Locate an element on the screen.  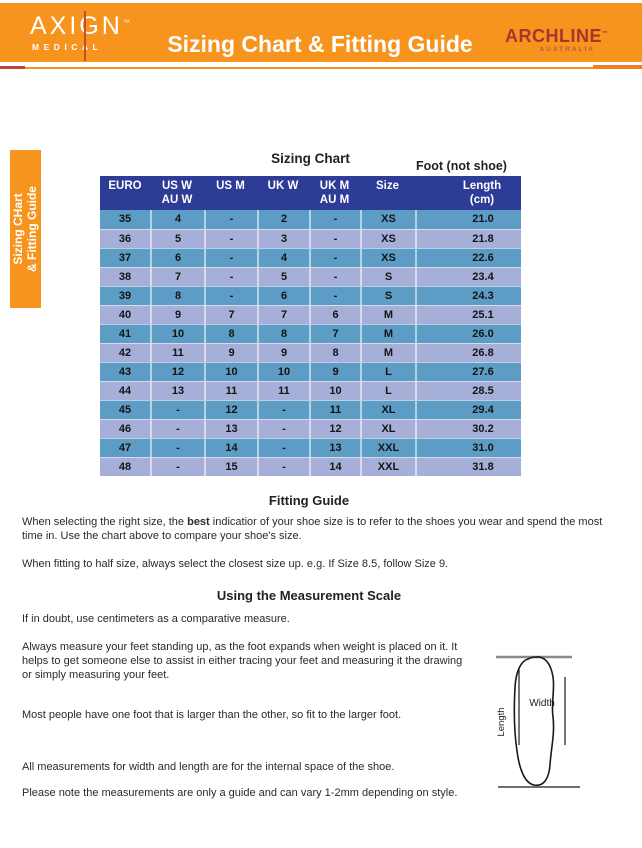
table-cell: 3 is located at coordinates (283, 239).